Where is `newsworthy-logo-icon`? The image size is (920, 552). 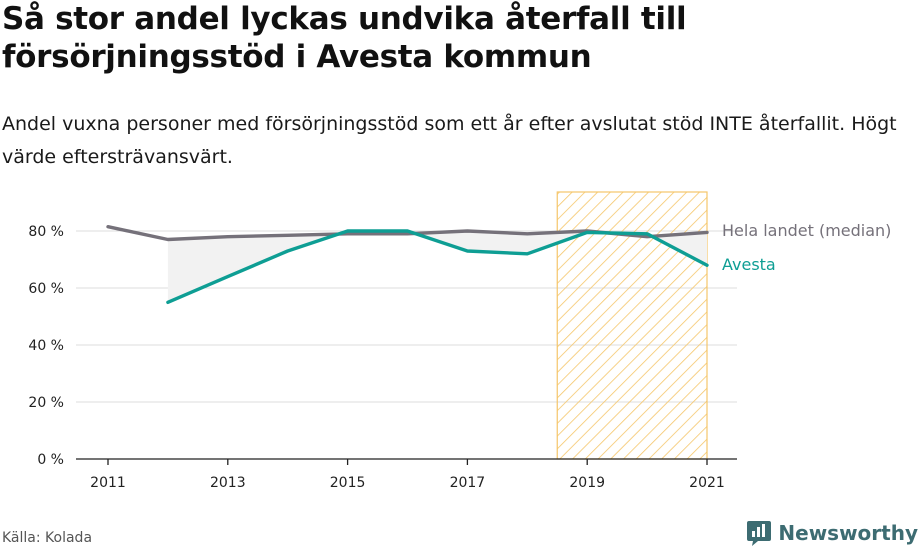 newsworthy-logo-icon is located at coordinates (759, 533).